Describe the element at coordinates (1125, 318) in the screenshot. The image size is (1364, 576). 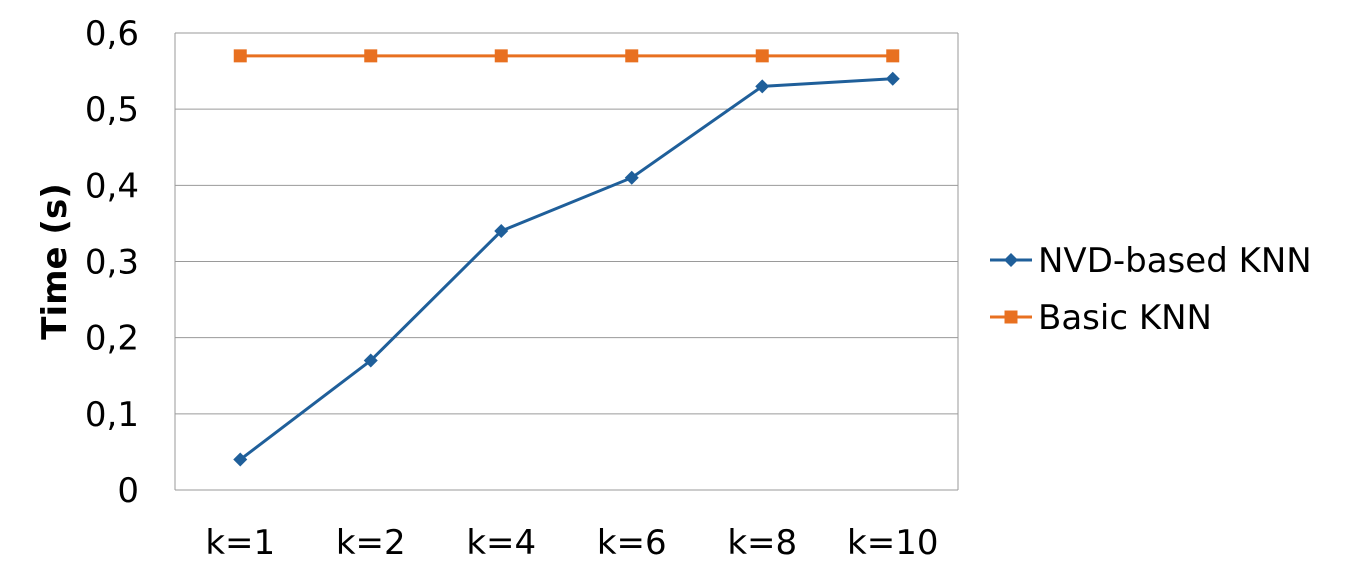
I see `legend-label: Basic KNN` at that location.